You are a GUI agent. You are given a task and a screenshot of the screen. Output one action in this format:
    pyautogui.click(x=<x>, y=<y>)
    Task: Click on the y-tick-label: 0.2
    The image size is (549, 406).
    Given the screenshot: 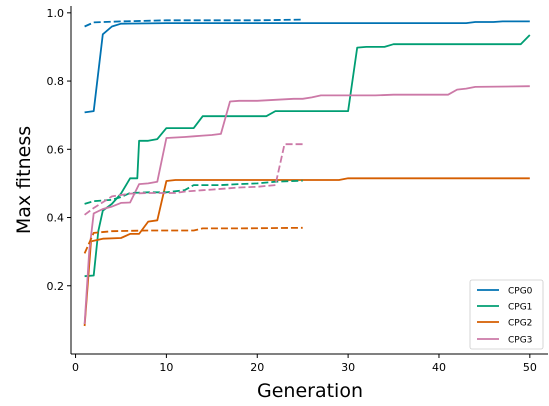 What is the action you would take?
    pyautogui.click(x=56, y=286)
    